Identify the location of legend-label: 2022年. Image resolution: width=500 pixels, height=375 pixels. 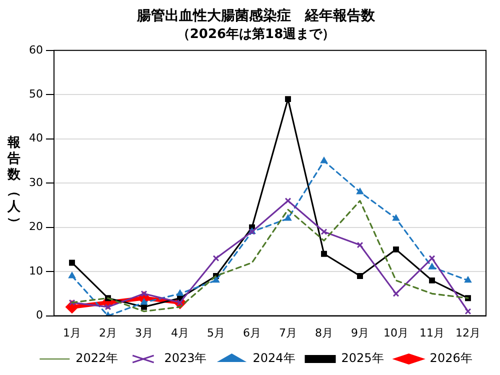
(97, 358).